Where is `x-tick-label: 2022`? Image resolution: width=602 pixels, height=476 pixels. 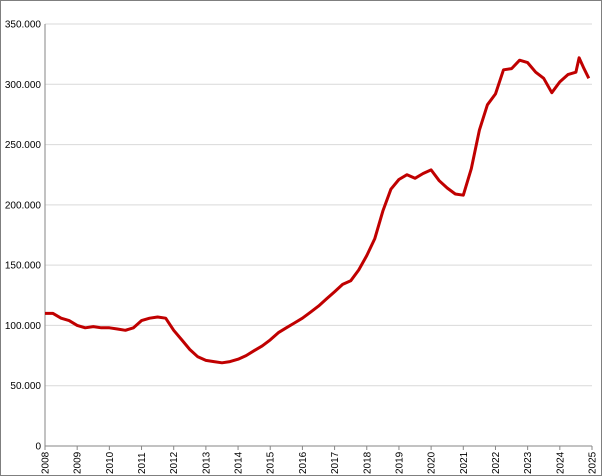
x-tick-label: 2022 is located at coordinates (496, 462).